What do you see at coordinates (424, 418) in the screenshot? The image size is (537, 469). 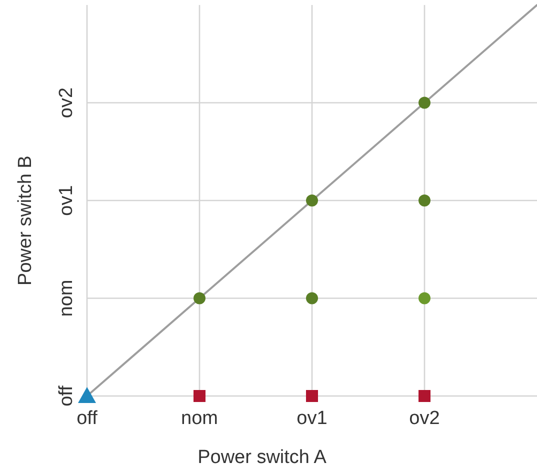 I see `x-tick-label: ov2` at bounding box center [424, 418].